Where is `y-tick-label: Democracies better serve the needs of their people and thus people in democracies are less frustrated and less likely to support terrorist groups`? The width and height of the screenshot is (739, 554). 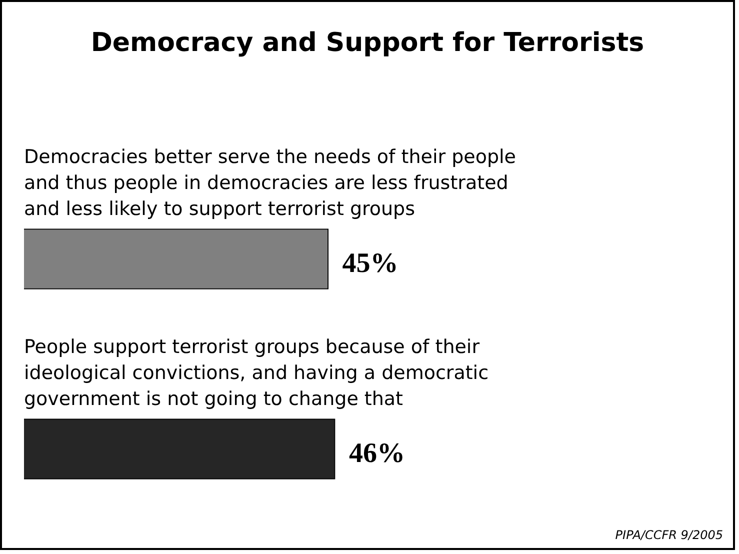
y-tick-label: Democracies better serve the needs of their people and thus people in democracies are less frustrated and less likely to support terrorist groups is located at coordinates (270, 183).